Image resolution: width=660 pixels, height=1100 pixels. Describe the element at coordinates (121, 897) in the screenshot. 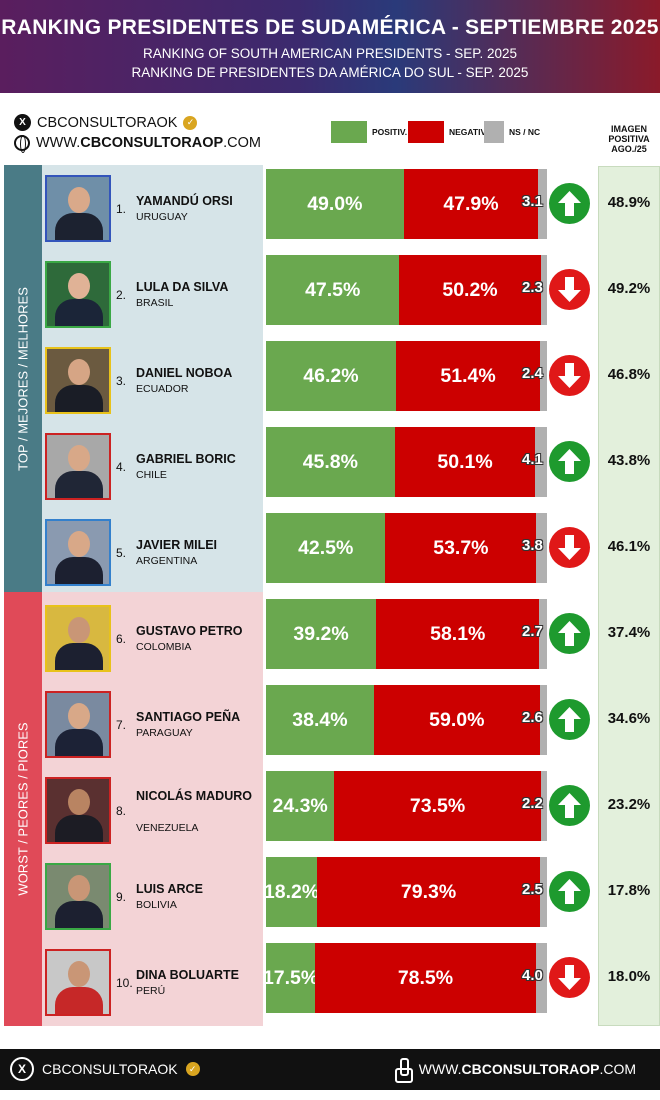

I see `rank-number: 9.` at that location.